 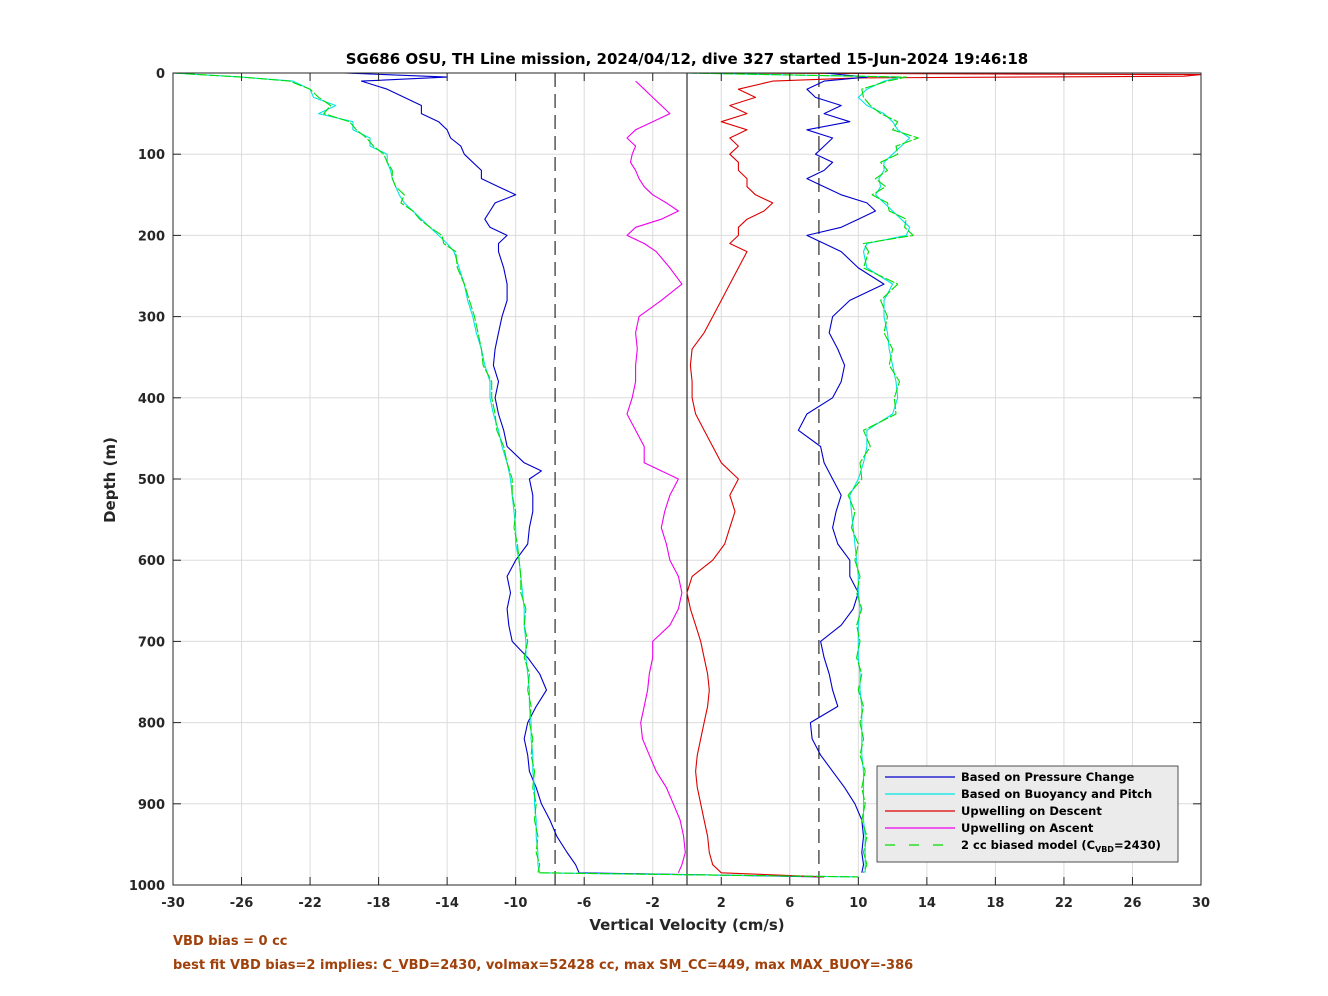 I want to click on y-tick-label: 200, so click(x=151, y=236).